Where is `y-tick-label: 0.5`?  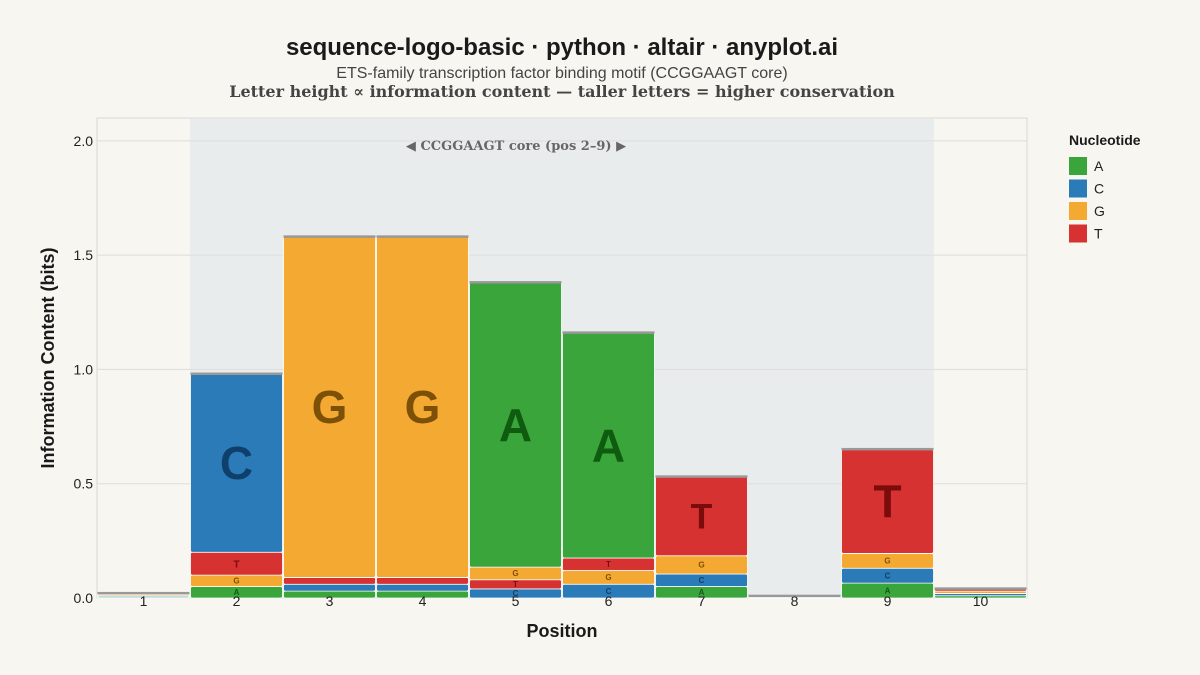 y-tick-label: 0.5 is located at coordinates (84, 484).